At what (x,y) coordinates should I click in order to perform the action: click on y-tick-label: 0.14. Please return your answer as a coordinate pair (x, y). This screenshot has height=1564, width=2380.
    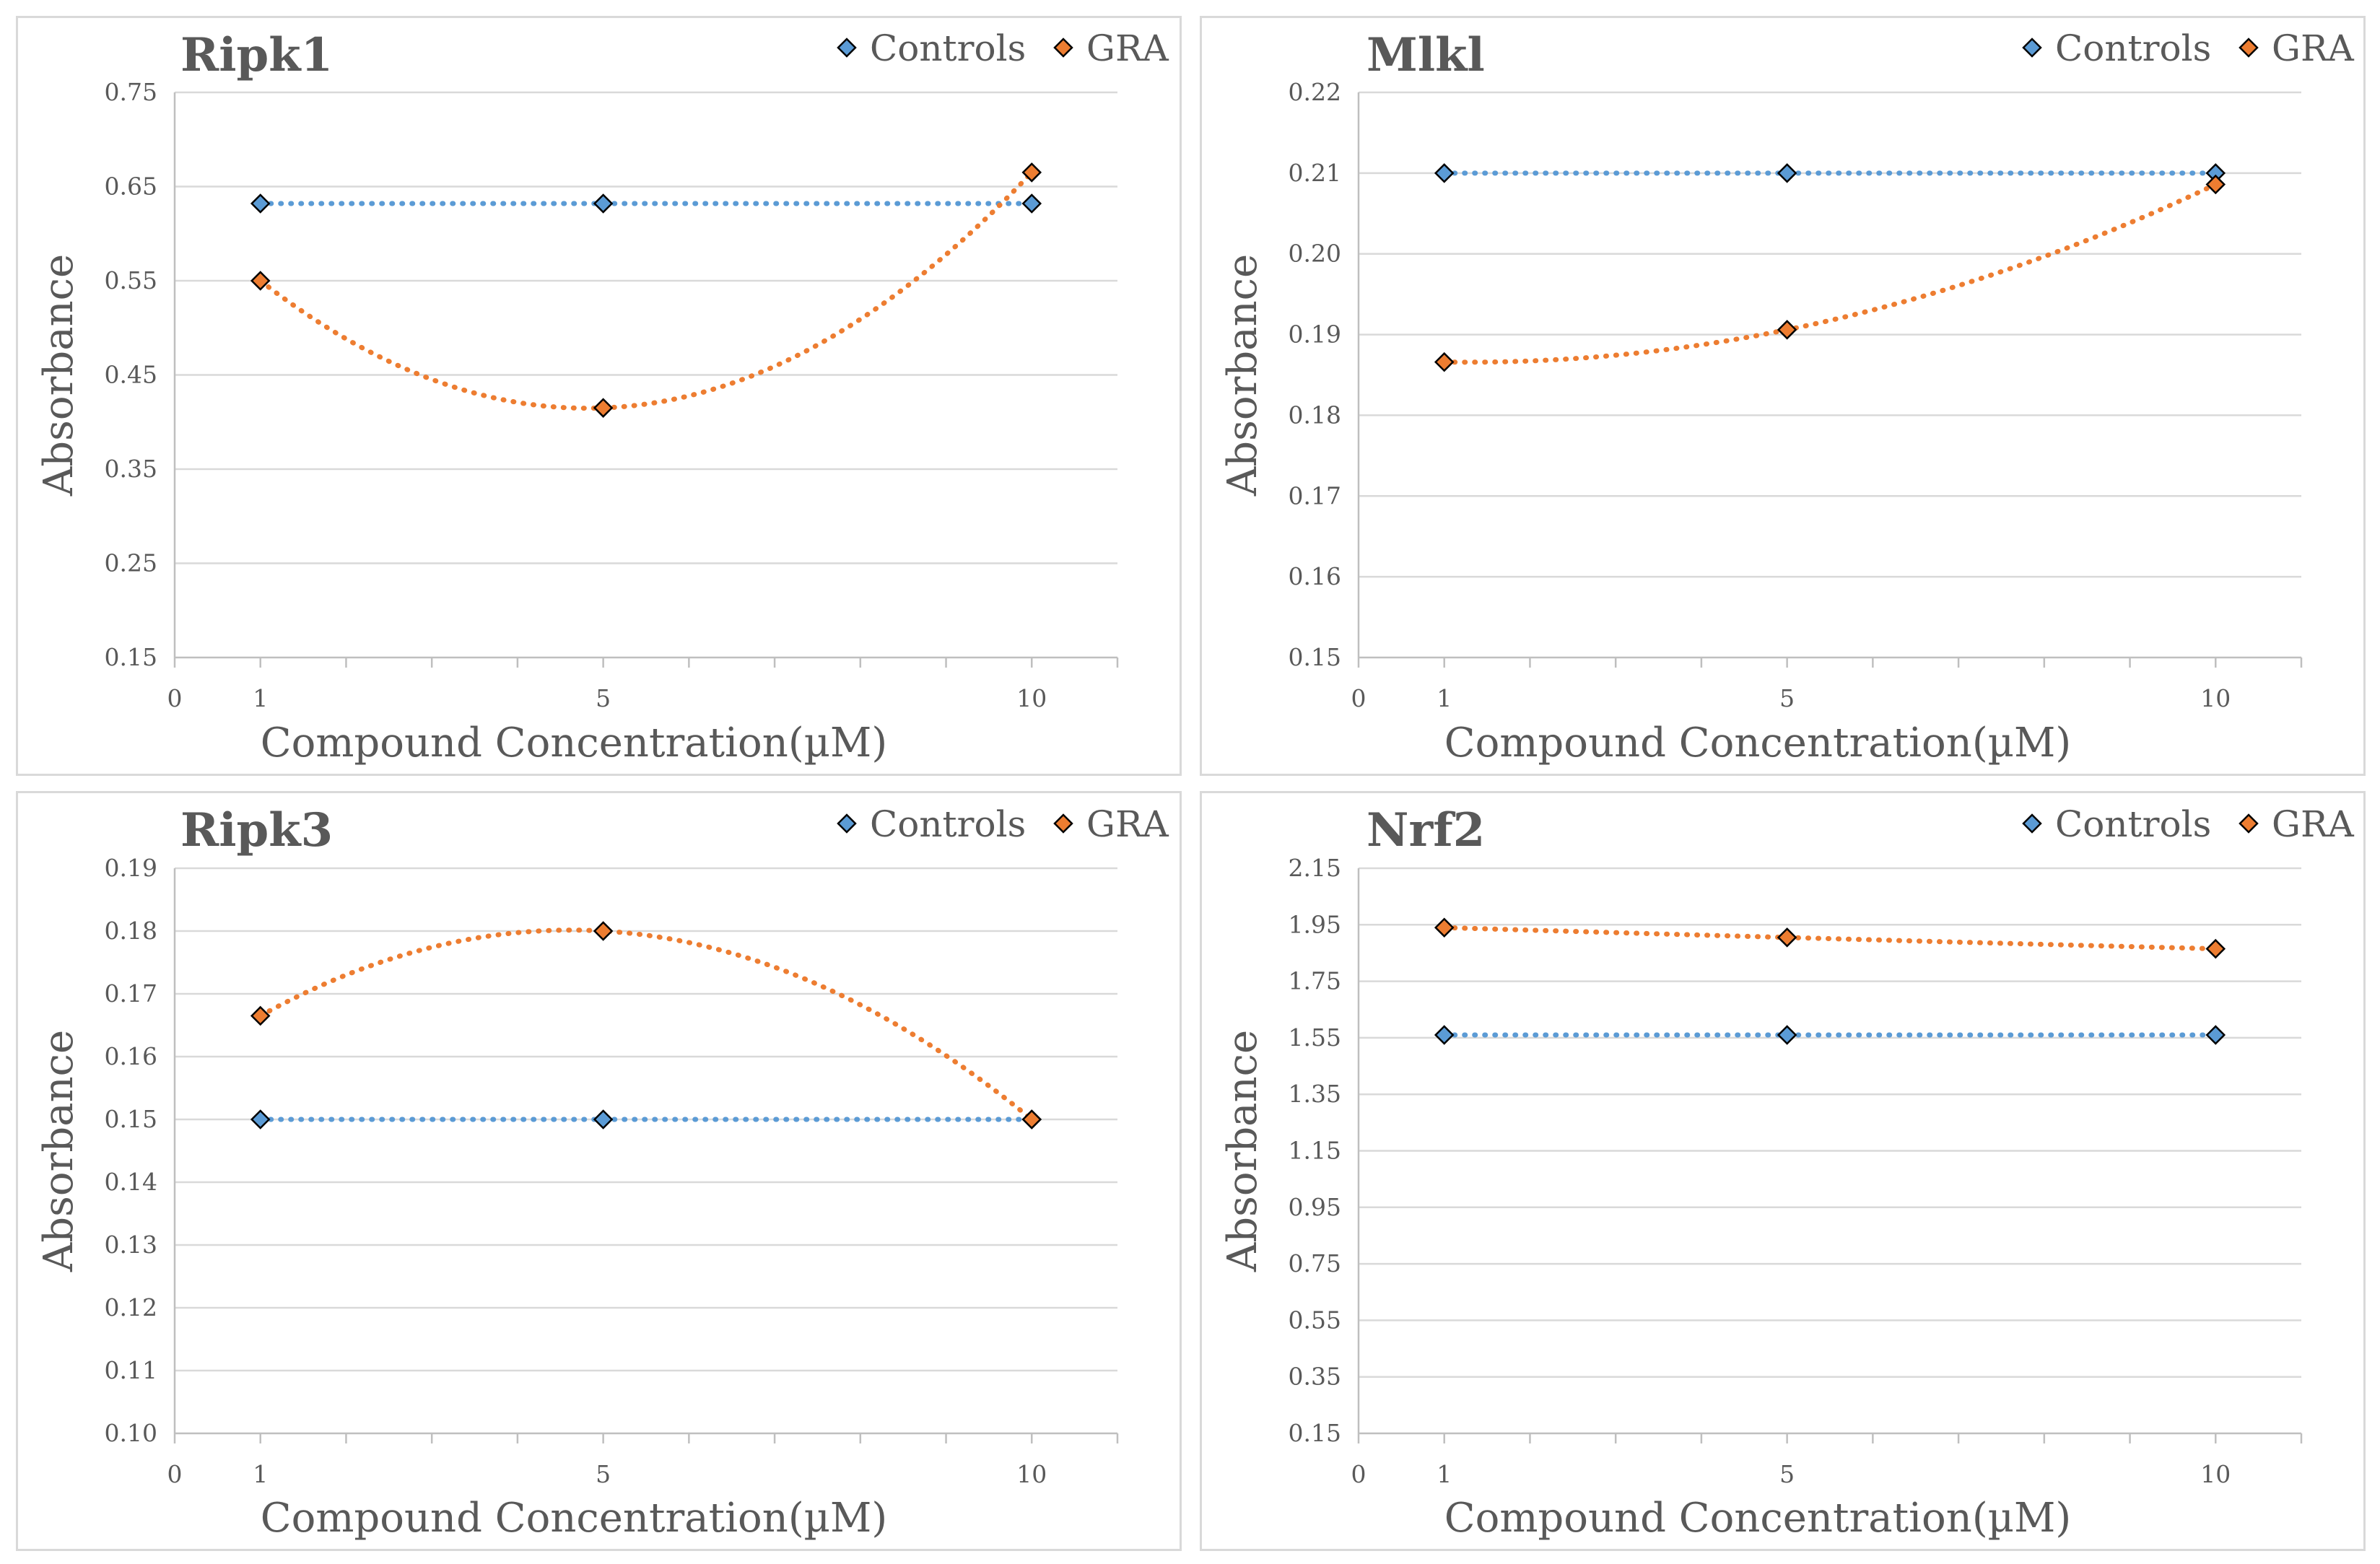
    Looking at the image, I should click on (131, 1182).